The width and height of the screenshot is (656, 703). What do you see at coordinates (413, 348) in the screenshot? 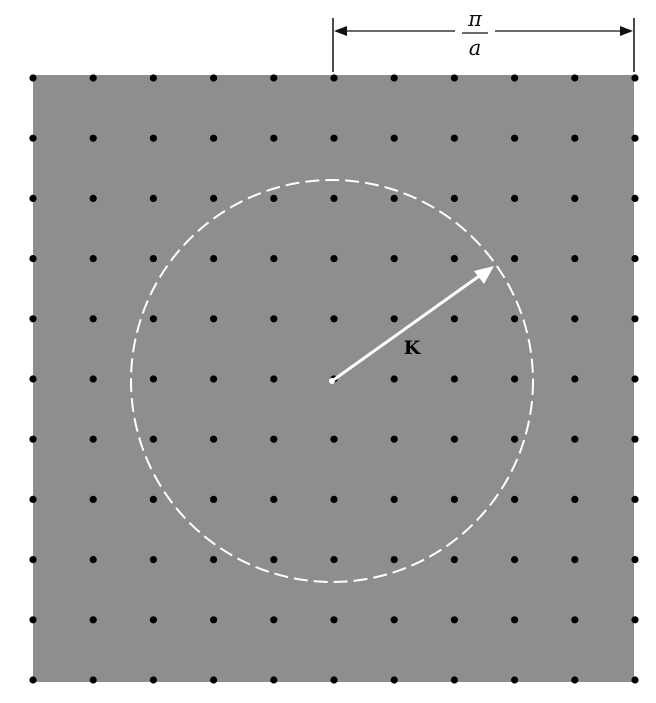
I see `k-vector-label: K` at bounding box center [413, 348].